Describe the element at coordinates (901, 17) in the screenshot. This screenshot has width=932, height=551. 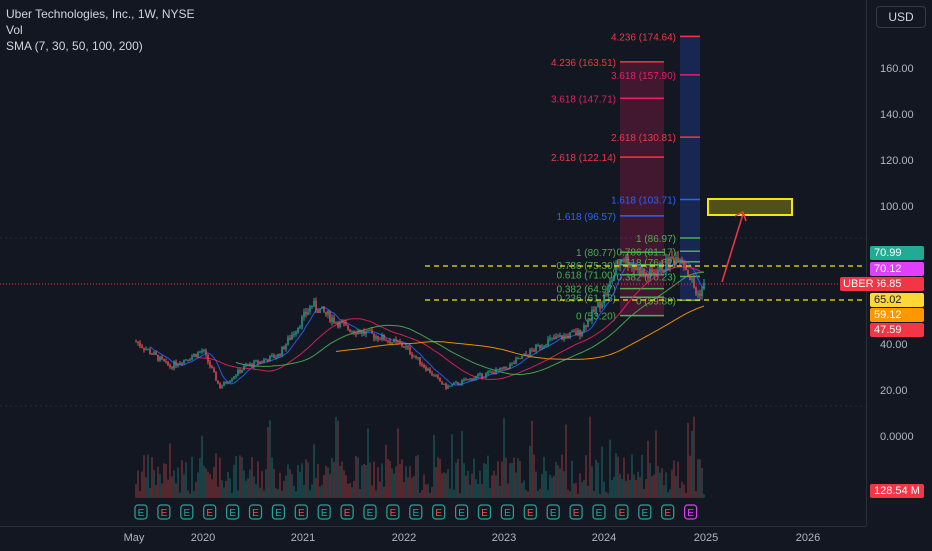
I see `currency-button: USD` at that location.